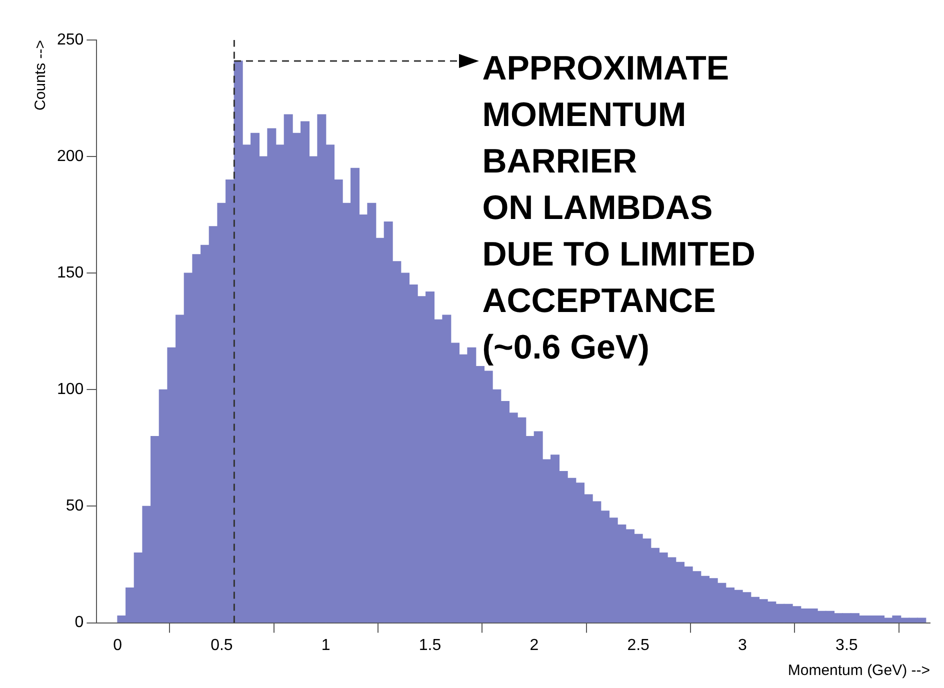 Image resolution: width=944 pixels, height=688 pixels. I want to click on y-tick-label: 0, so click(79, 623).